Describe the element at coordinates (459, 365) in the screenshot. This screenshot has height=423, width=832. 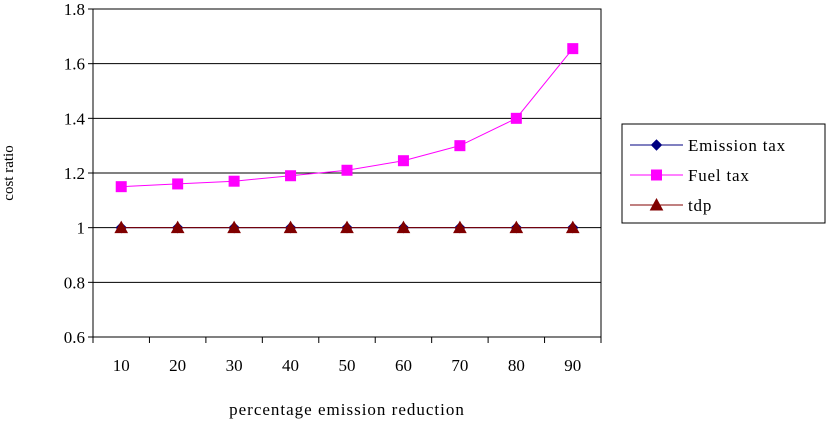
I see `x-tick-label: 70` at that location.